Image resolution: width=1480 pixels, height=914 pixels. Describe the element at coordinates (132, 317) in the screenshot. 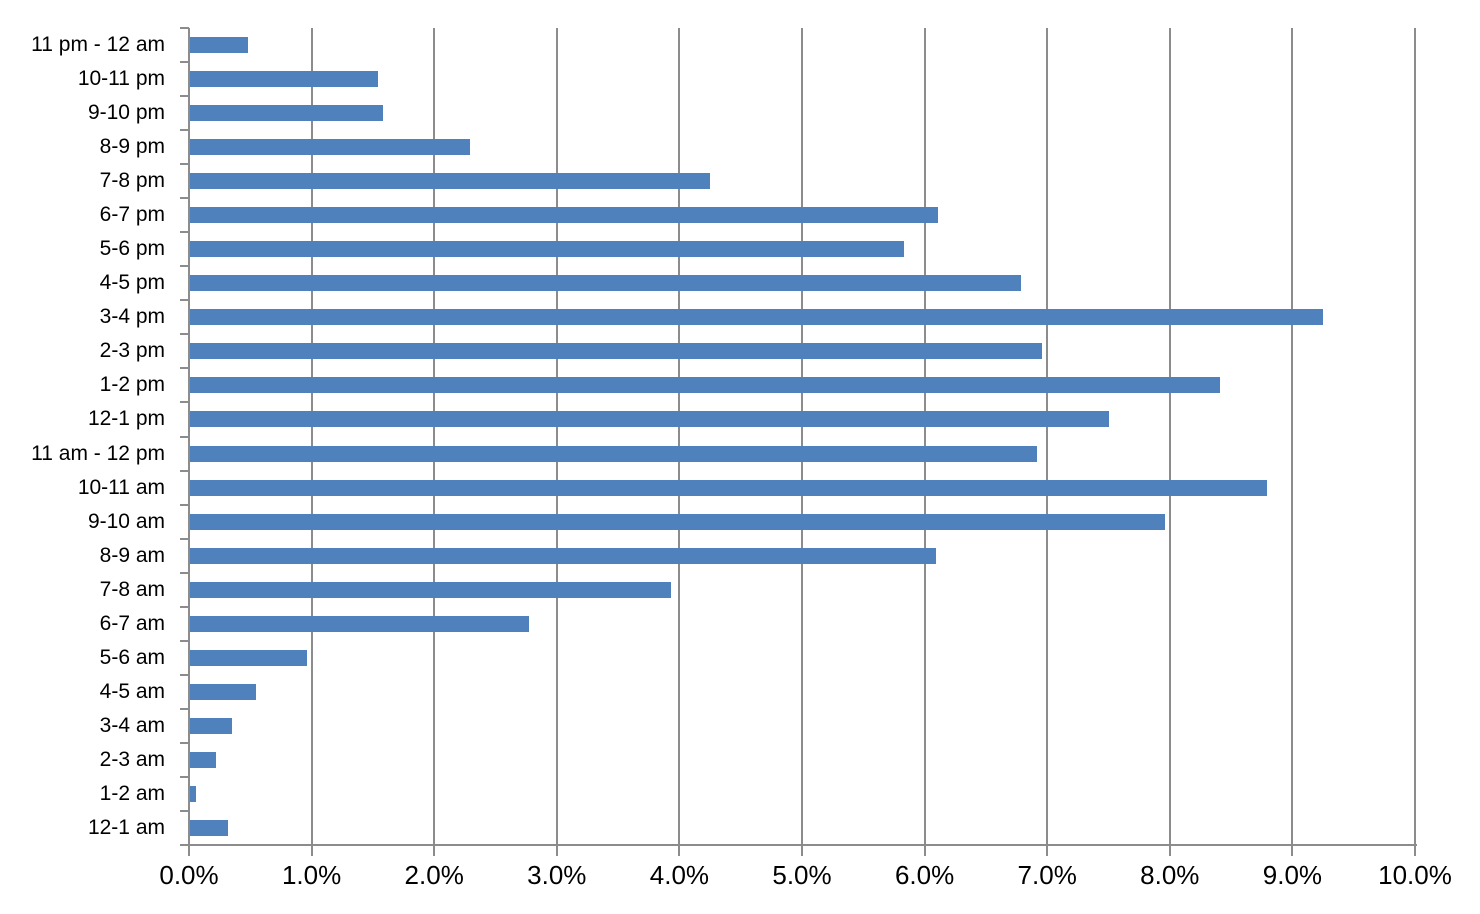

I see `y-axis-label: 3-4 pm` at that location.